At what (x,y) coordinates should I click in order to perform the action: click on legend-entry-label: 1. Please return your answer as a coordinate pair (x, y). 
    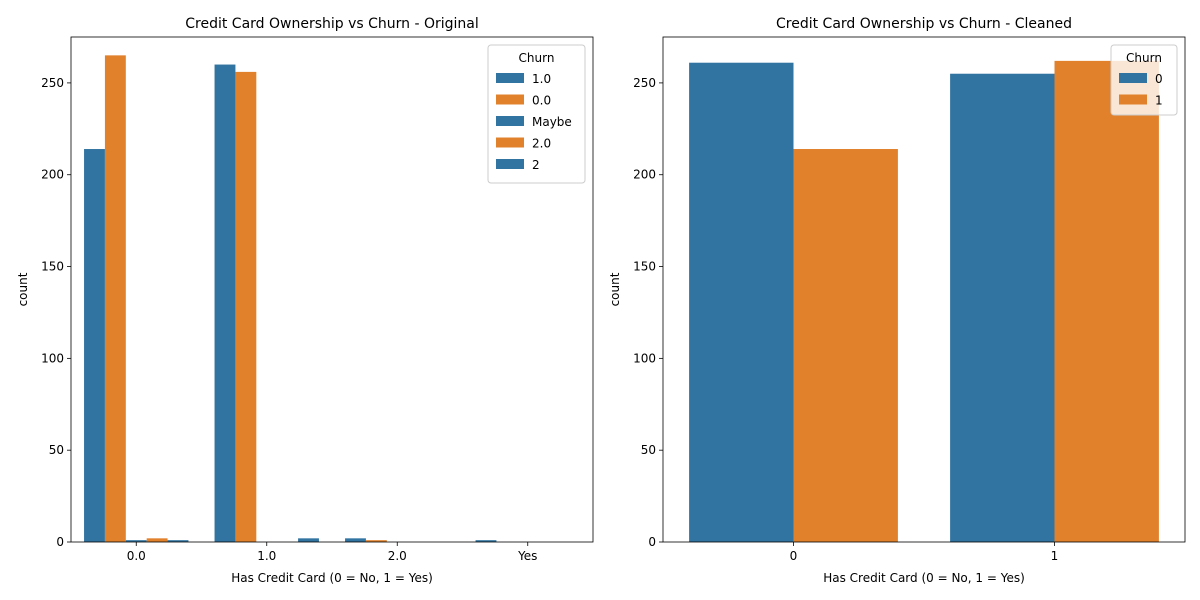
    Looking at the image, I should click on (1159, 101).